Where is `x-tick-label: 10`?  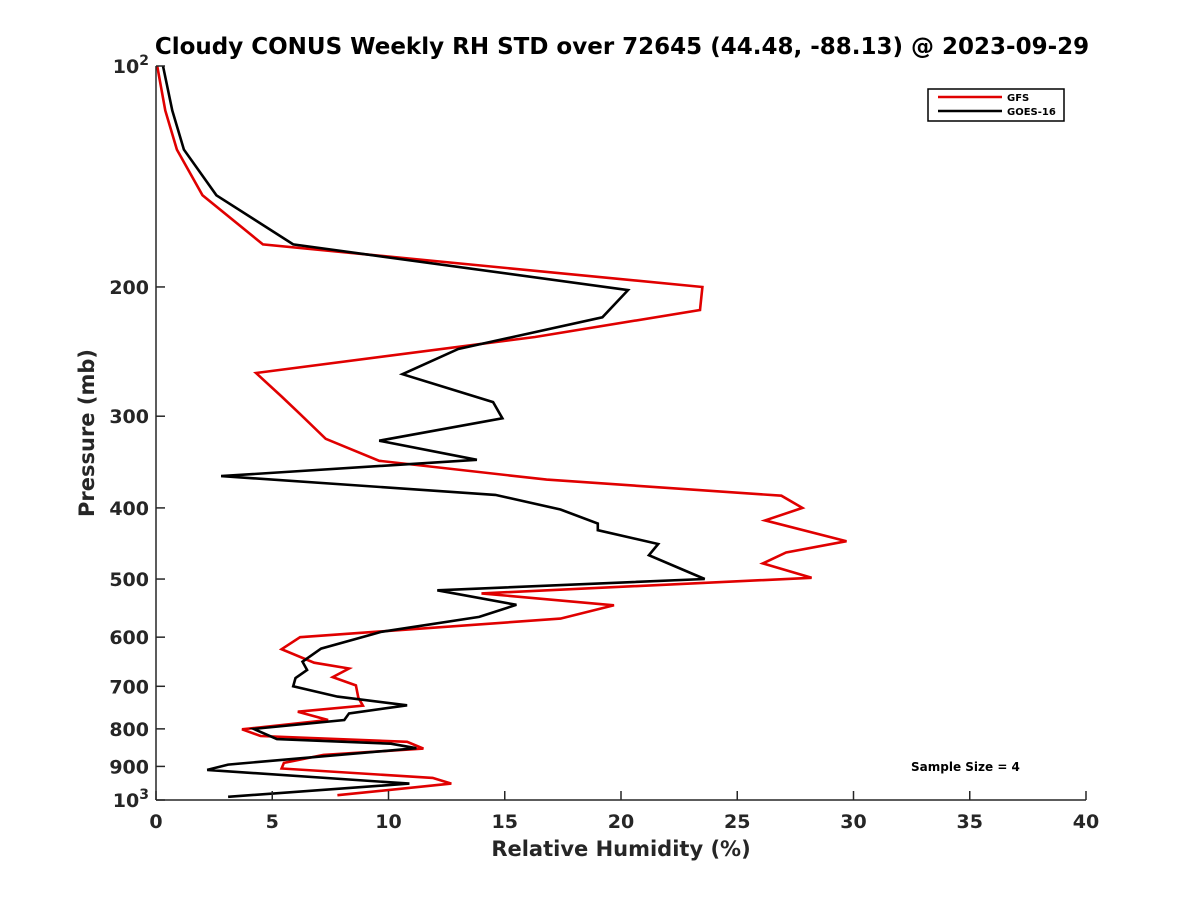 x-tick-label: 10 is located at coordinates (388, 822).